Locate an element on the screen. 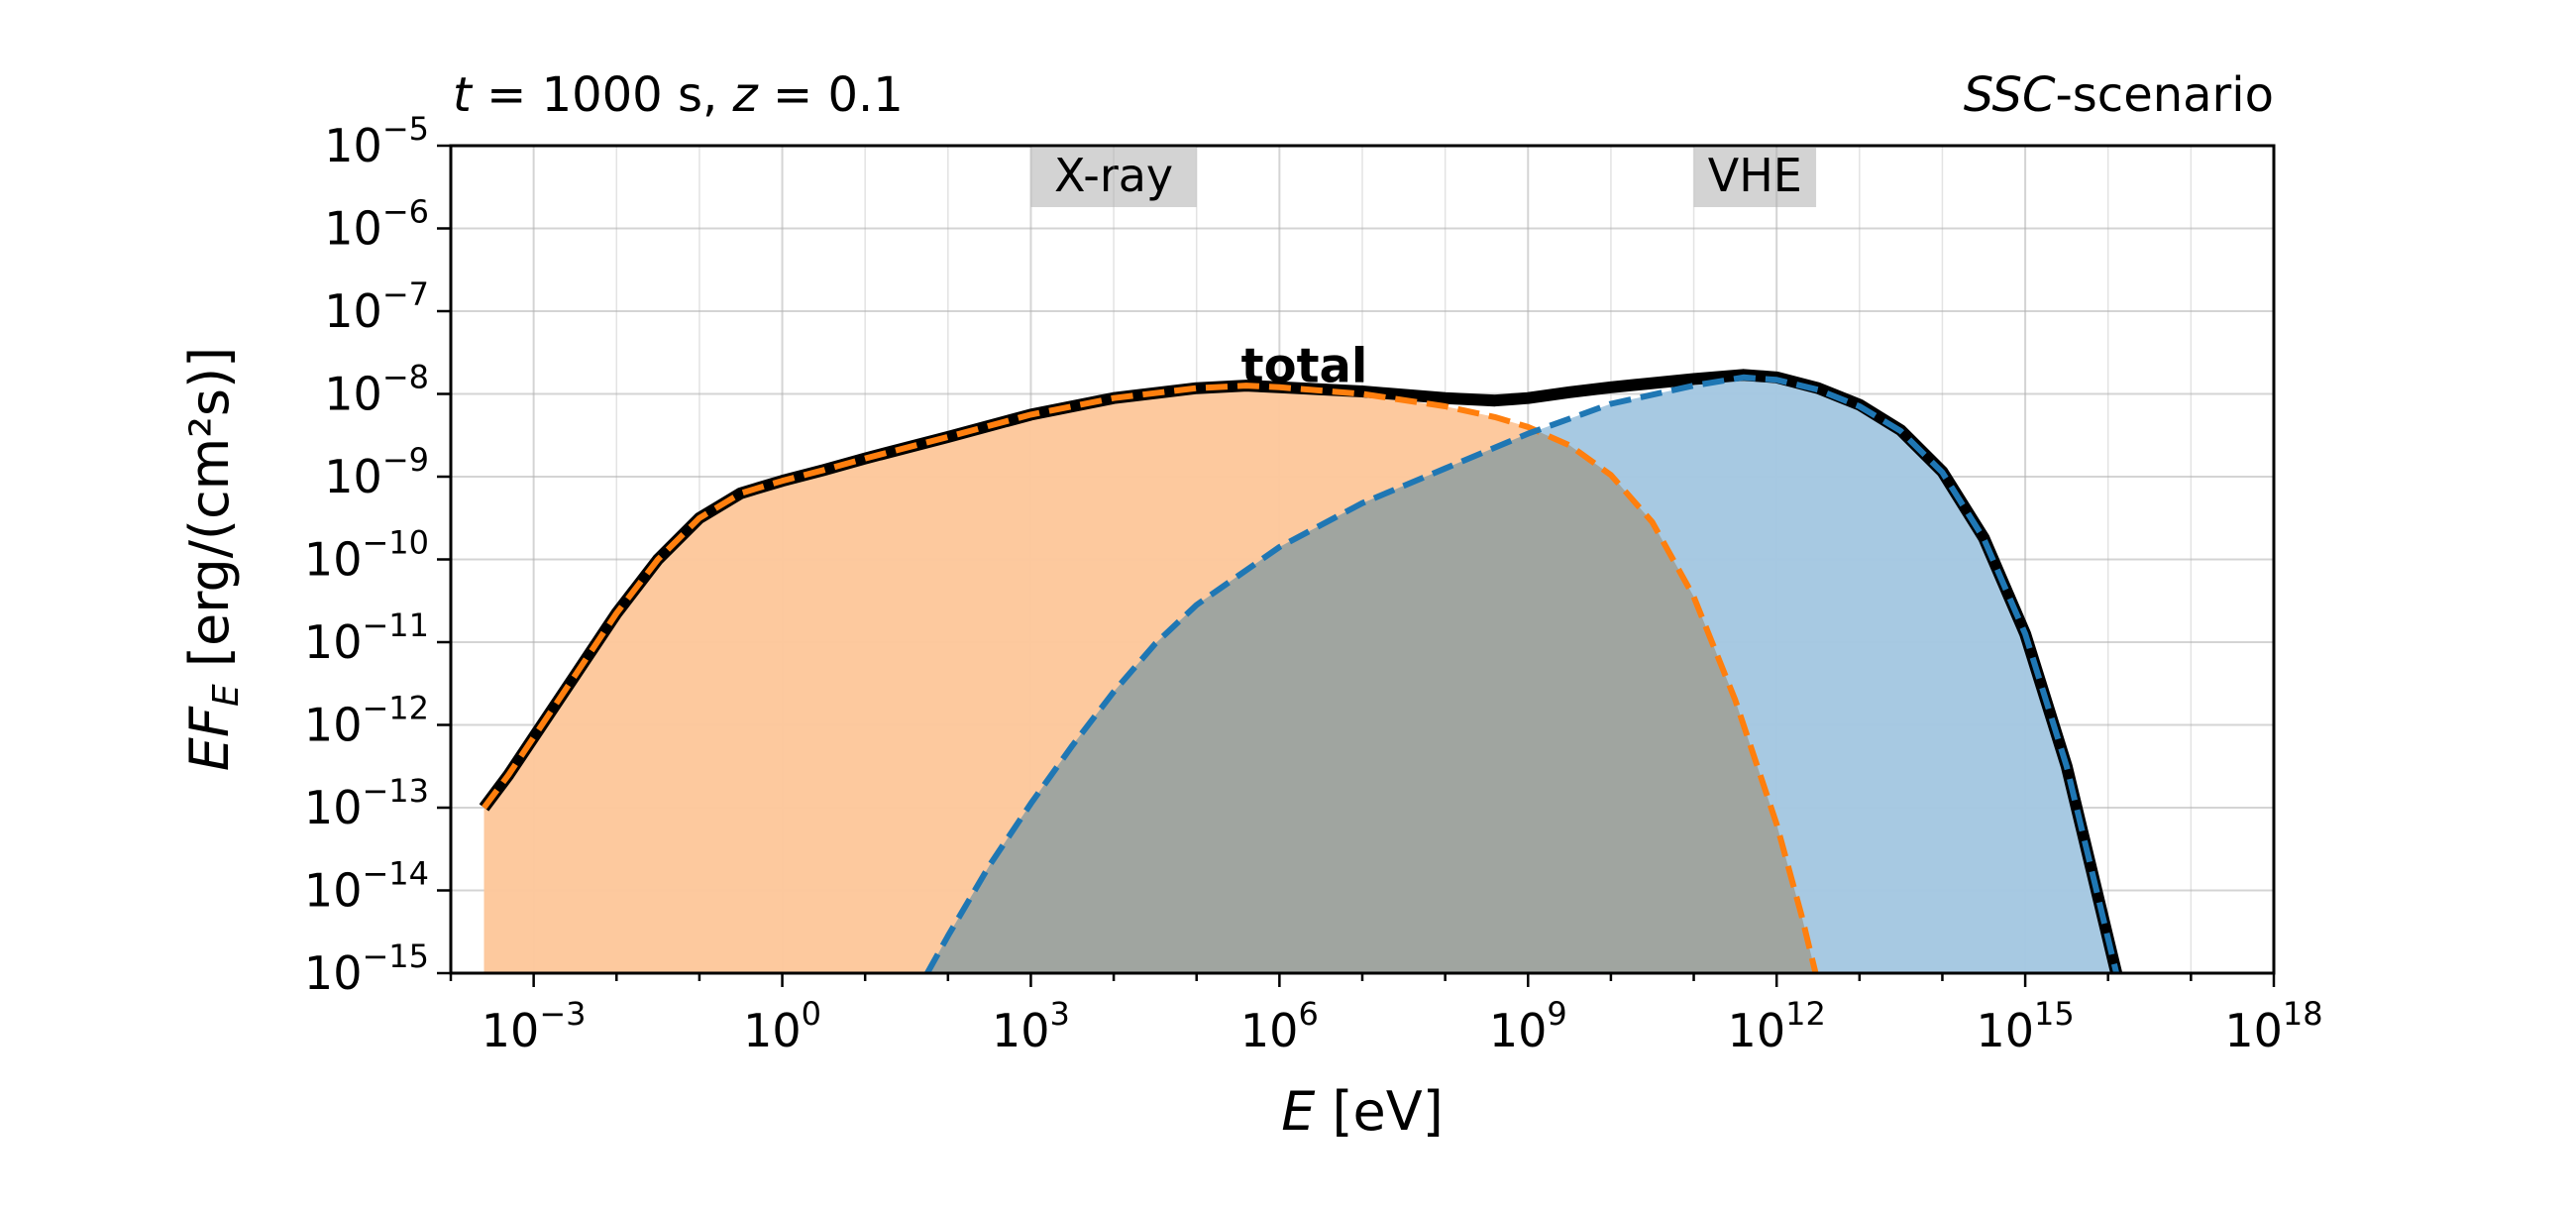 The height and width of the screenshot is (1211, 2576). y-tick-label: 10⁻¹⁴ is located at coordinates (367, 886).